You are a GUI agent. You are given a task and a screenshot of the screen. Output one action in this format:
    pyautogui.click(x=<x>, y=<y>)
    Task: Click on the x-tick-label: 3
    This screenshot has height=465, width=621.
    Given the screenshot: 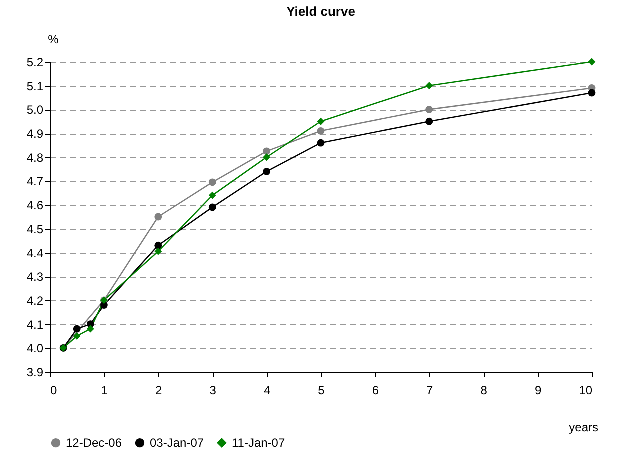 What is the action you would take?
    pyautogui.click(x=213, y=391)
    